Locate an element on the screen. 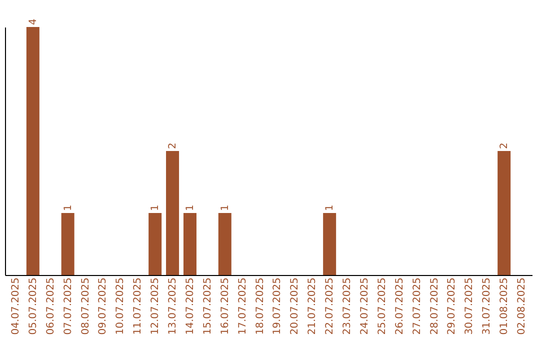  x-tick-label: 28.07.2025 is located at coordinates (434, 306).